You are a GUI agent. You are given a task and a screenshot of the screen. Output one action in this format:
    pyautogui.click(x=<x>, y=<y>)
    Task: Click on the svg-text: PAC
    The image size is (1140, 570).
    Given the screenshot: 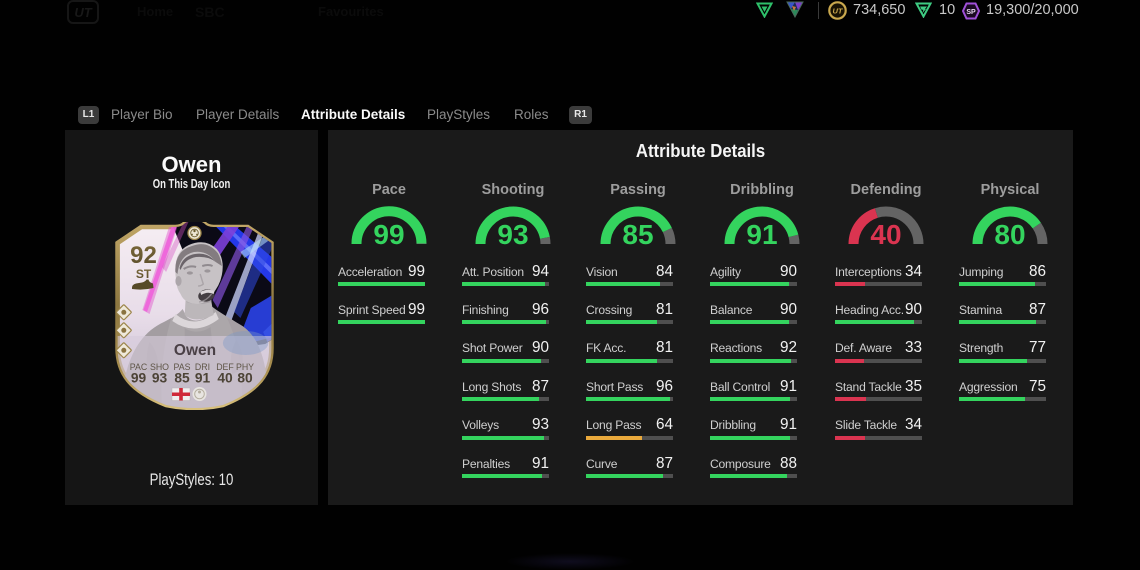 What is the action you would take?
    pyautogui.click(x=139, y=367)
    